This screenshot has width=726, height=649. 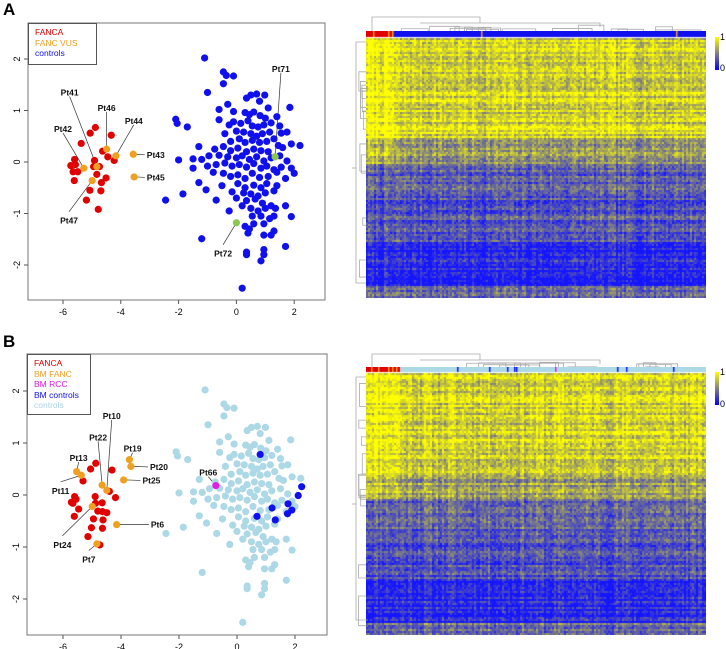 I want to click on y-tick-label: 0, so click(x=16, y=494).